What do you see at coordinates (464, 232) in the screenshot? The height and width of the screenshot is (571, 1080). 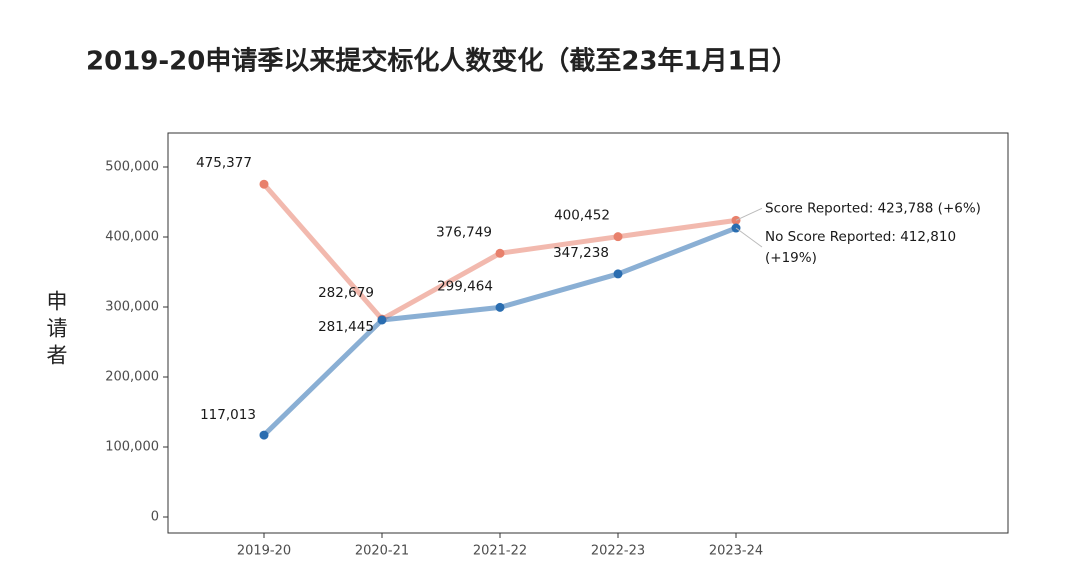 I see `value-label: 376,749` at bounding box center [464, 232].